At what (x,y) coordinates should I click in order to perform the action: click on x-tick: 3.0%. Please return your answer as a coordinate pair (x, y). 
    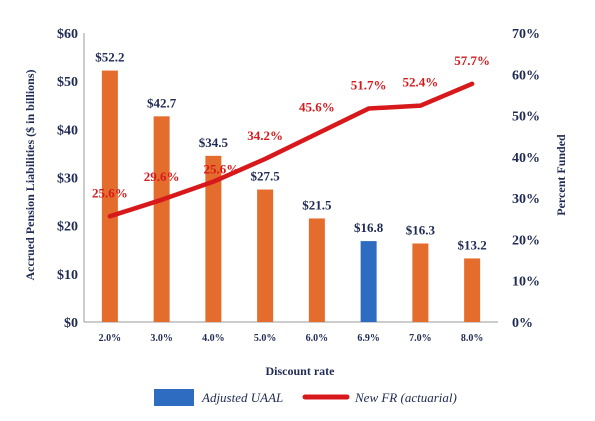
    Looking at the image, I should click on (161, 338).